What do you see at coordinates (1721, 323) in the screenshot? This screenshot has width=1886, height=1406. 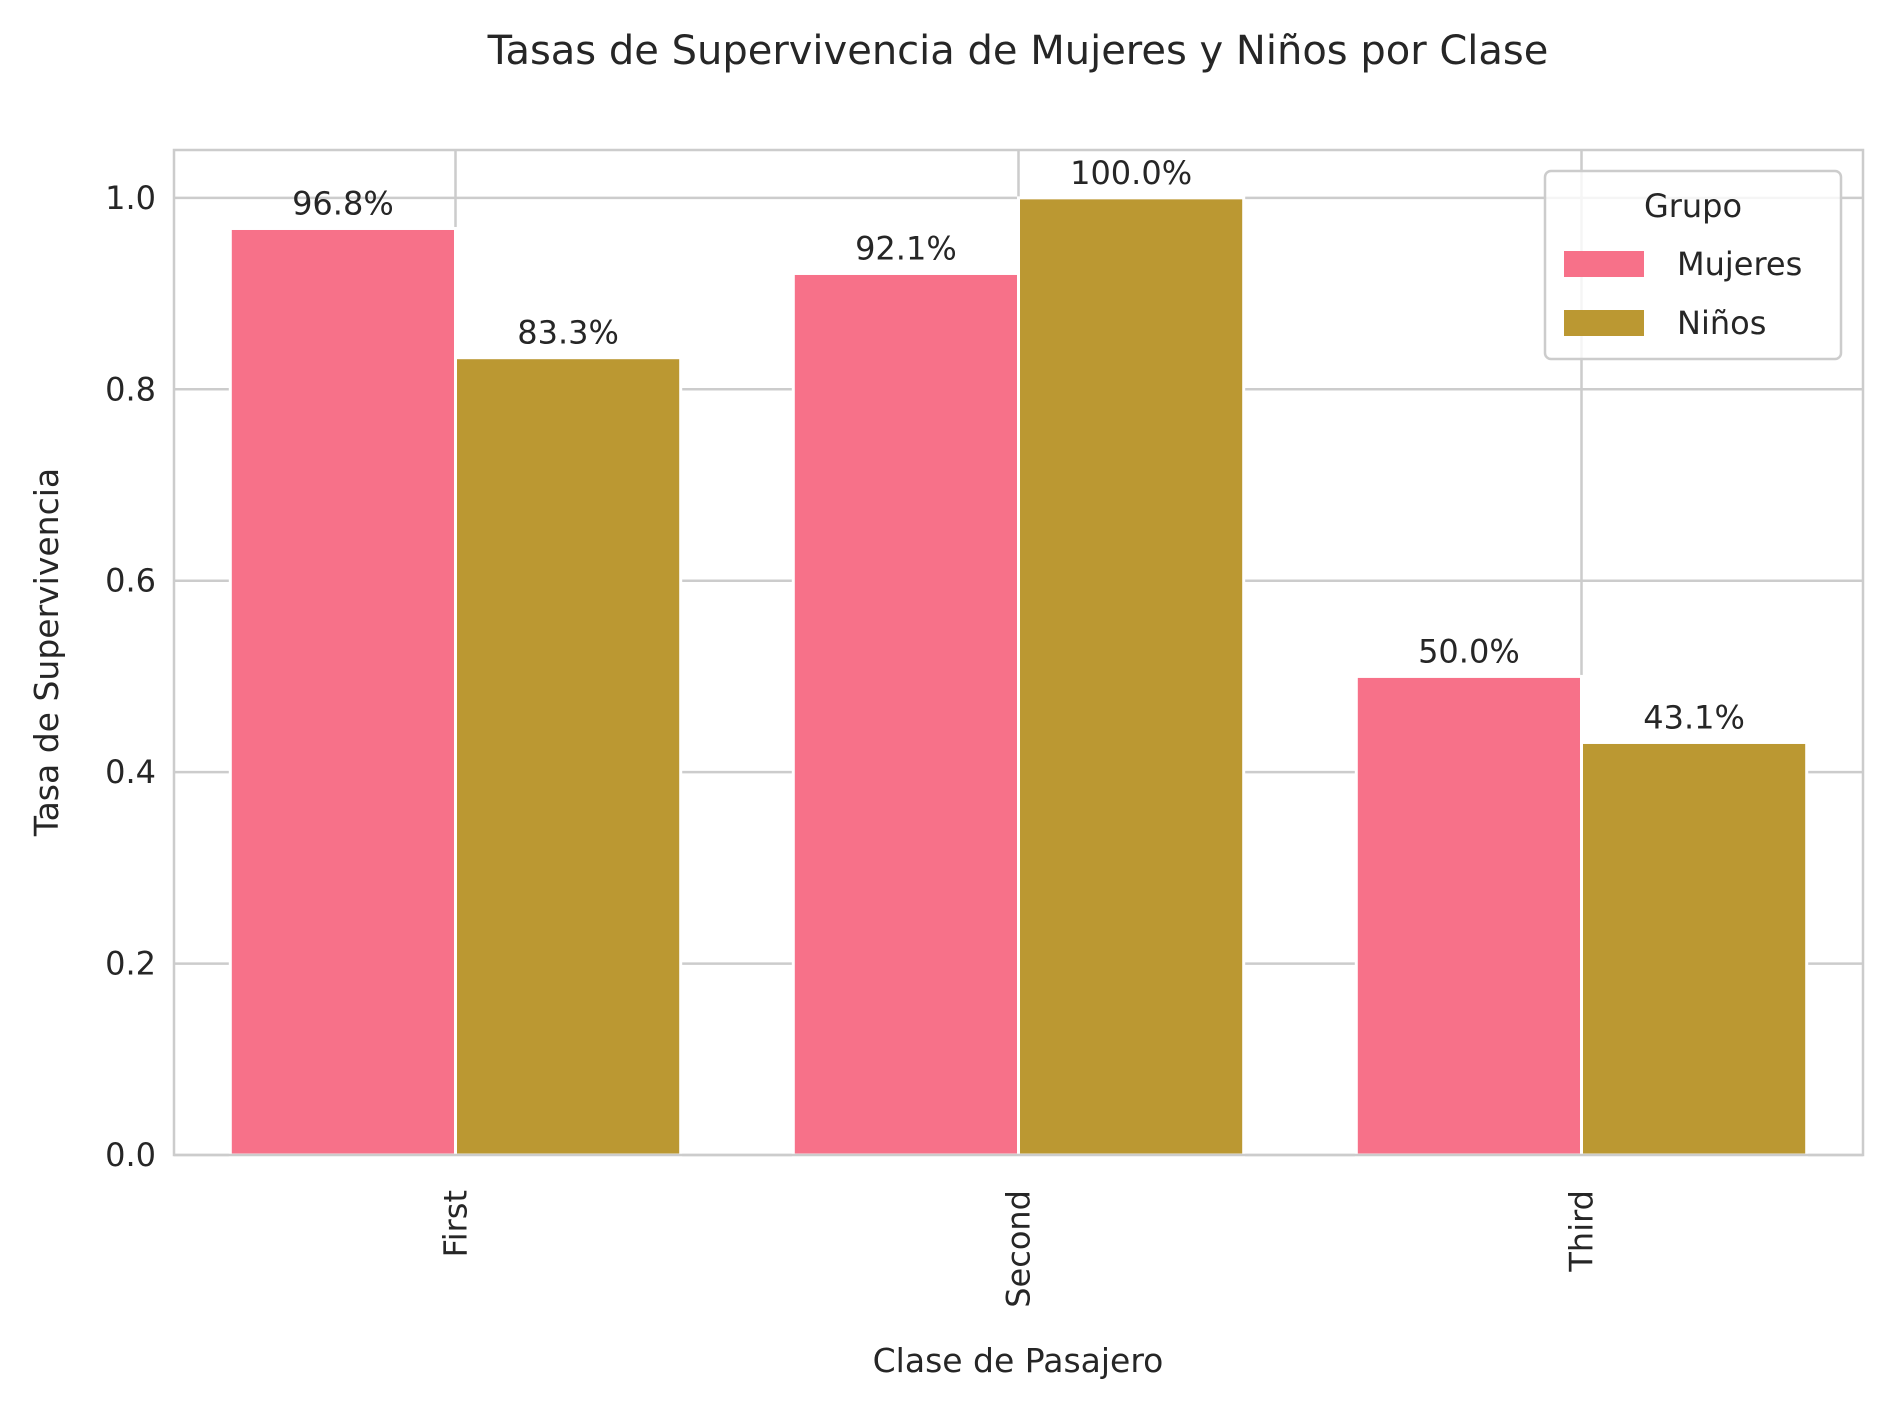 I see `legend-label-ninos: Niños` at bounding box center [1721, 323].